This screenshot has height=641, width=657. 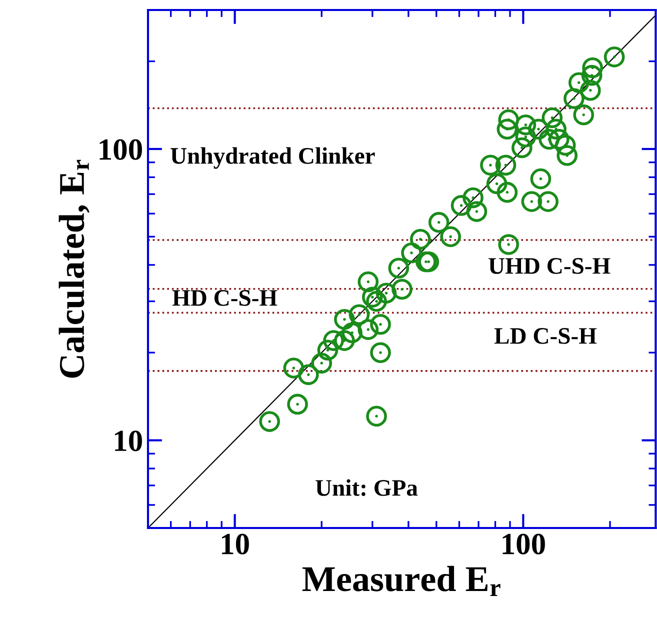 I want to click on annotation: UHD C-S-H, so click(x=549, y=266).